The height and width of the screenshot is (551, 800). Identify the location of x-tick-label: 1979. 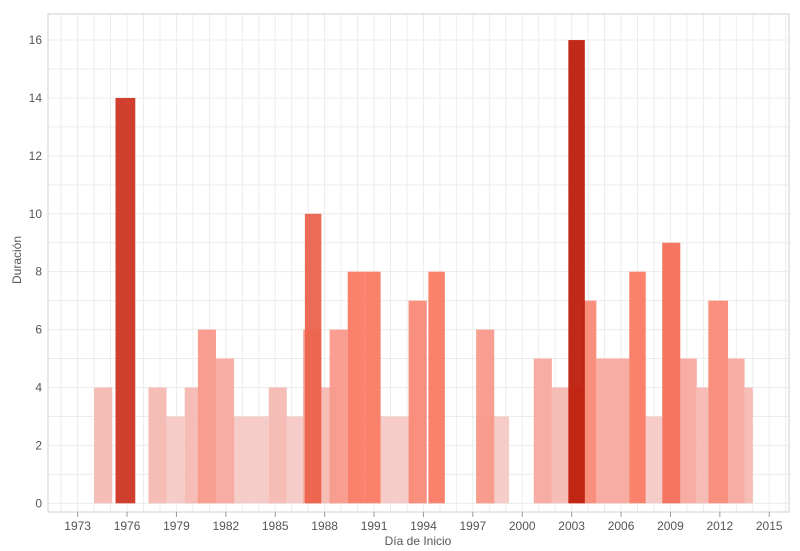
(176, 526).